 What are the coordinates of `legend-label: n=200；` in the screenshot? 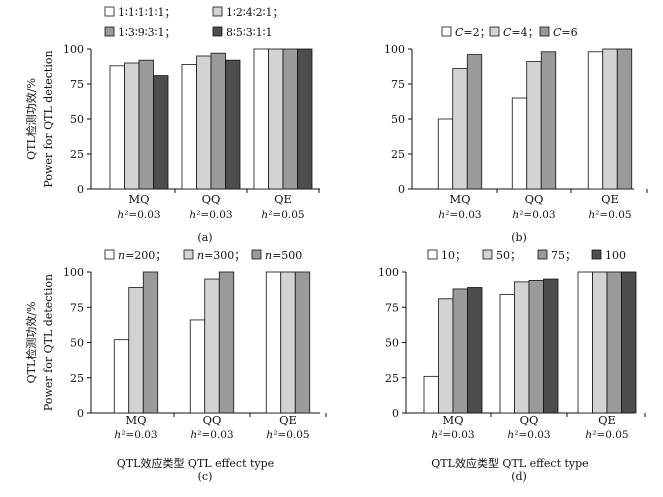 It's located at (142, 255).